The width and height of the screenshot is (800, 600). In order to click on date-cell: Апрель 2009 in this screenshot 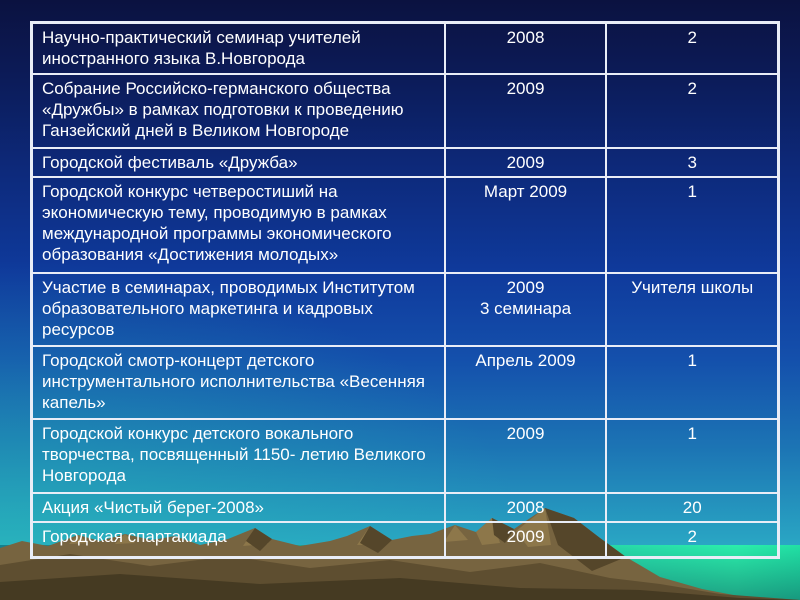, I will do `click(525, 382)`.